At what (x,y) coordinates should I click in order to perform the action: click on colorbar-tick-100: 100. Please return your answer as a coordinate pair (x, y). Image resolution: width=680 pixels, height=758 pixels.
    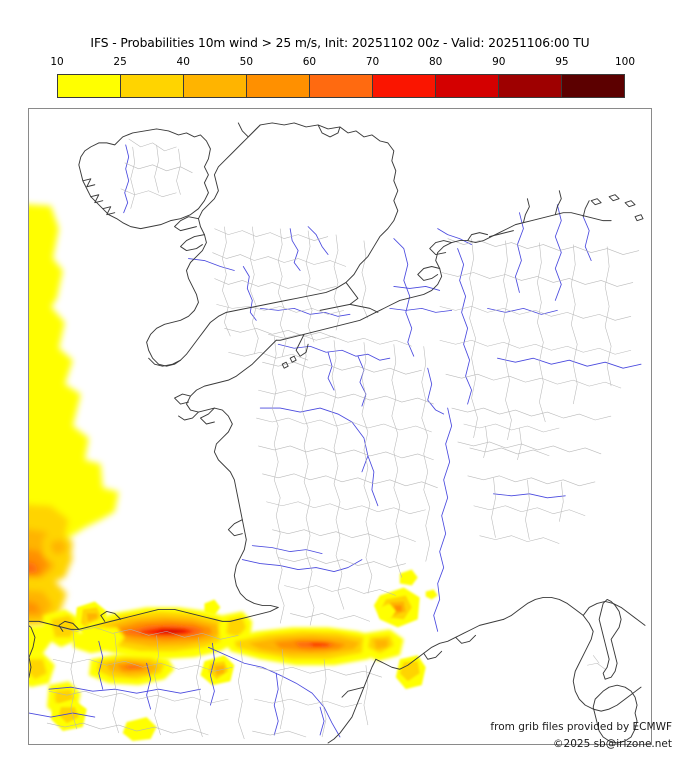
    Looking at the image, I should click on (625, 62).